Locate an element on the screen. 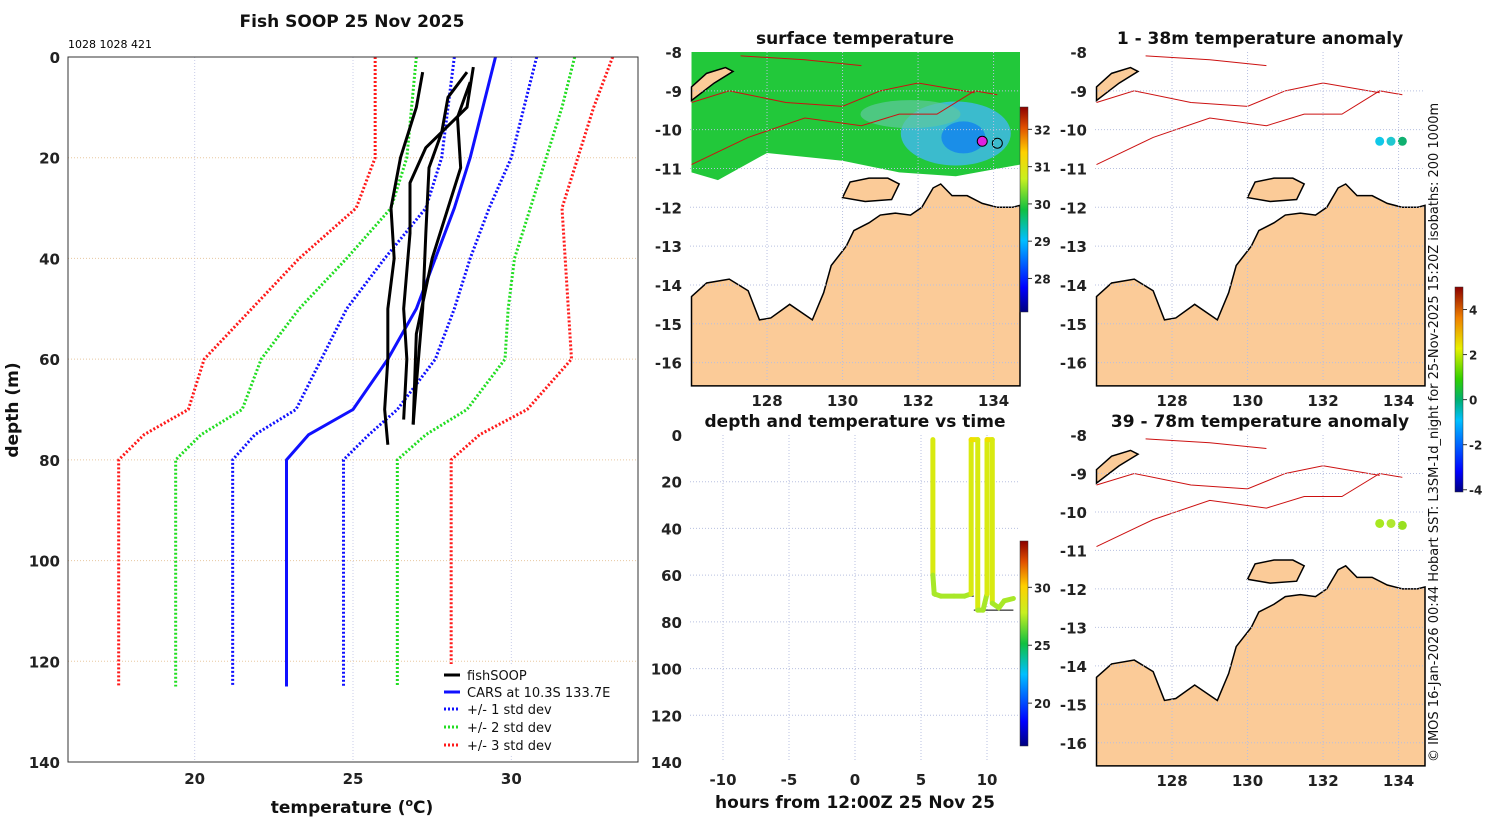 The image size is (1500, 824). sst-lat-tick-label: -8 is located at coordinates (673, 53).